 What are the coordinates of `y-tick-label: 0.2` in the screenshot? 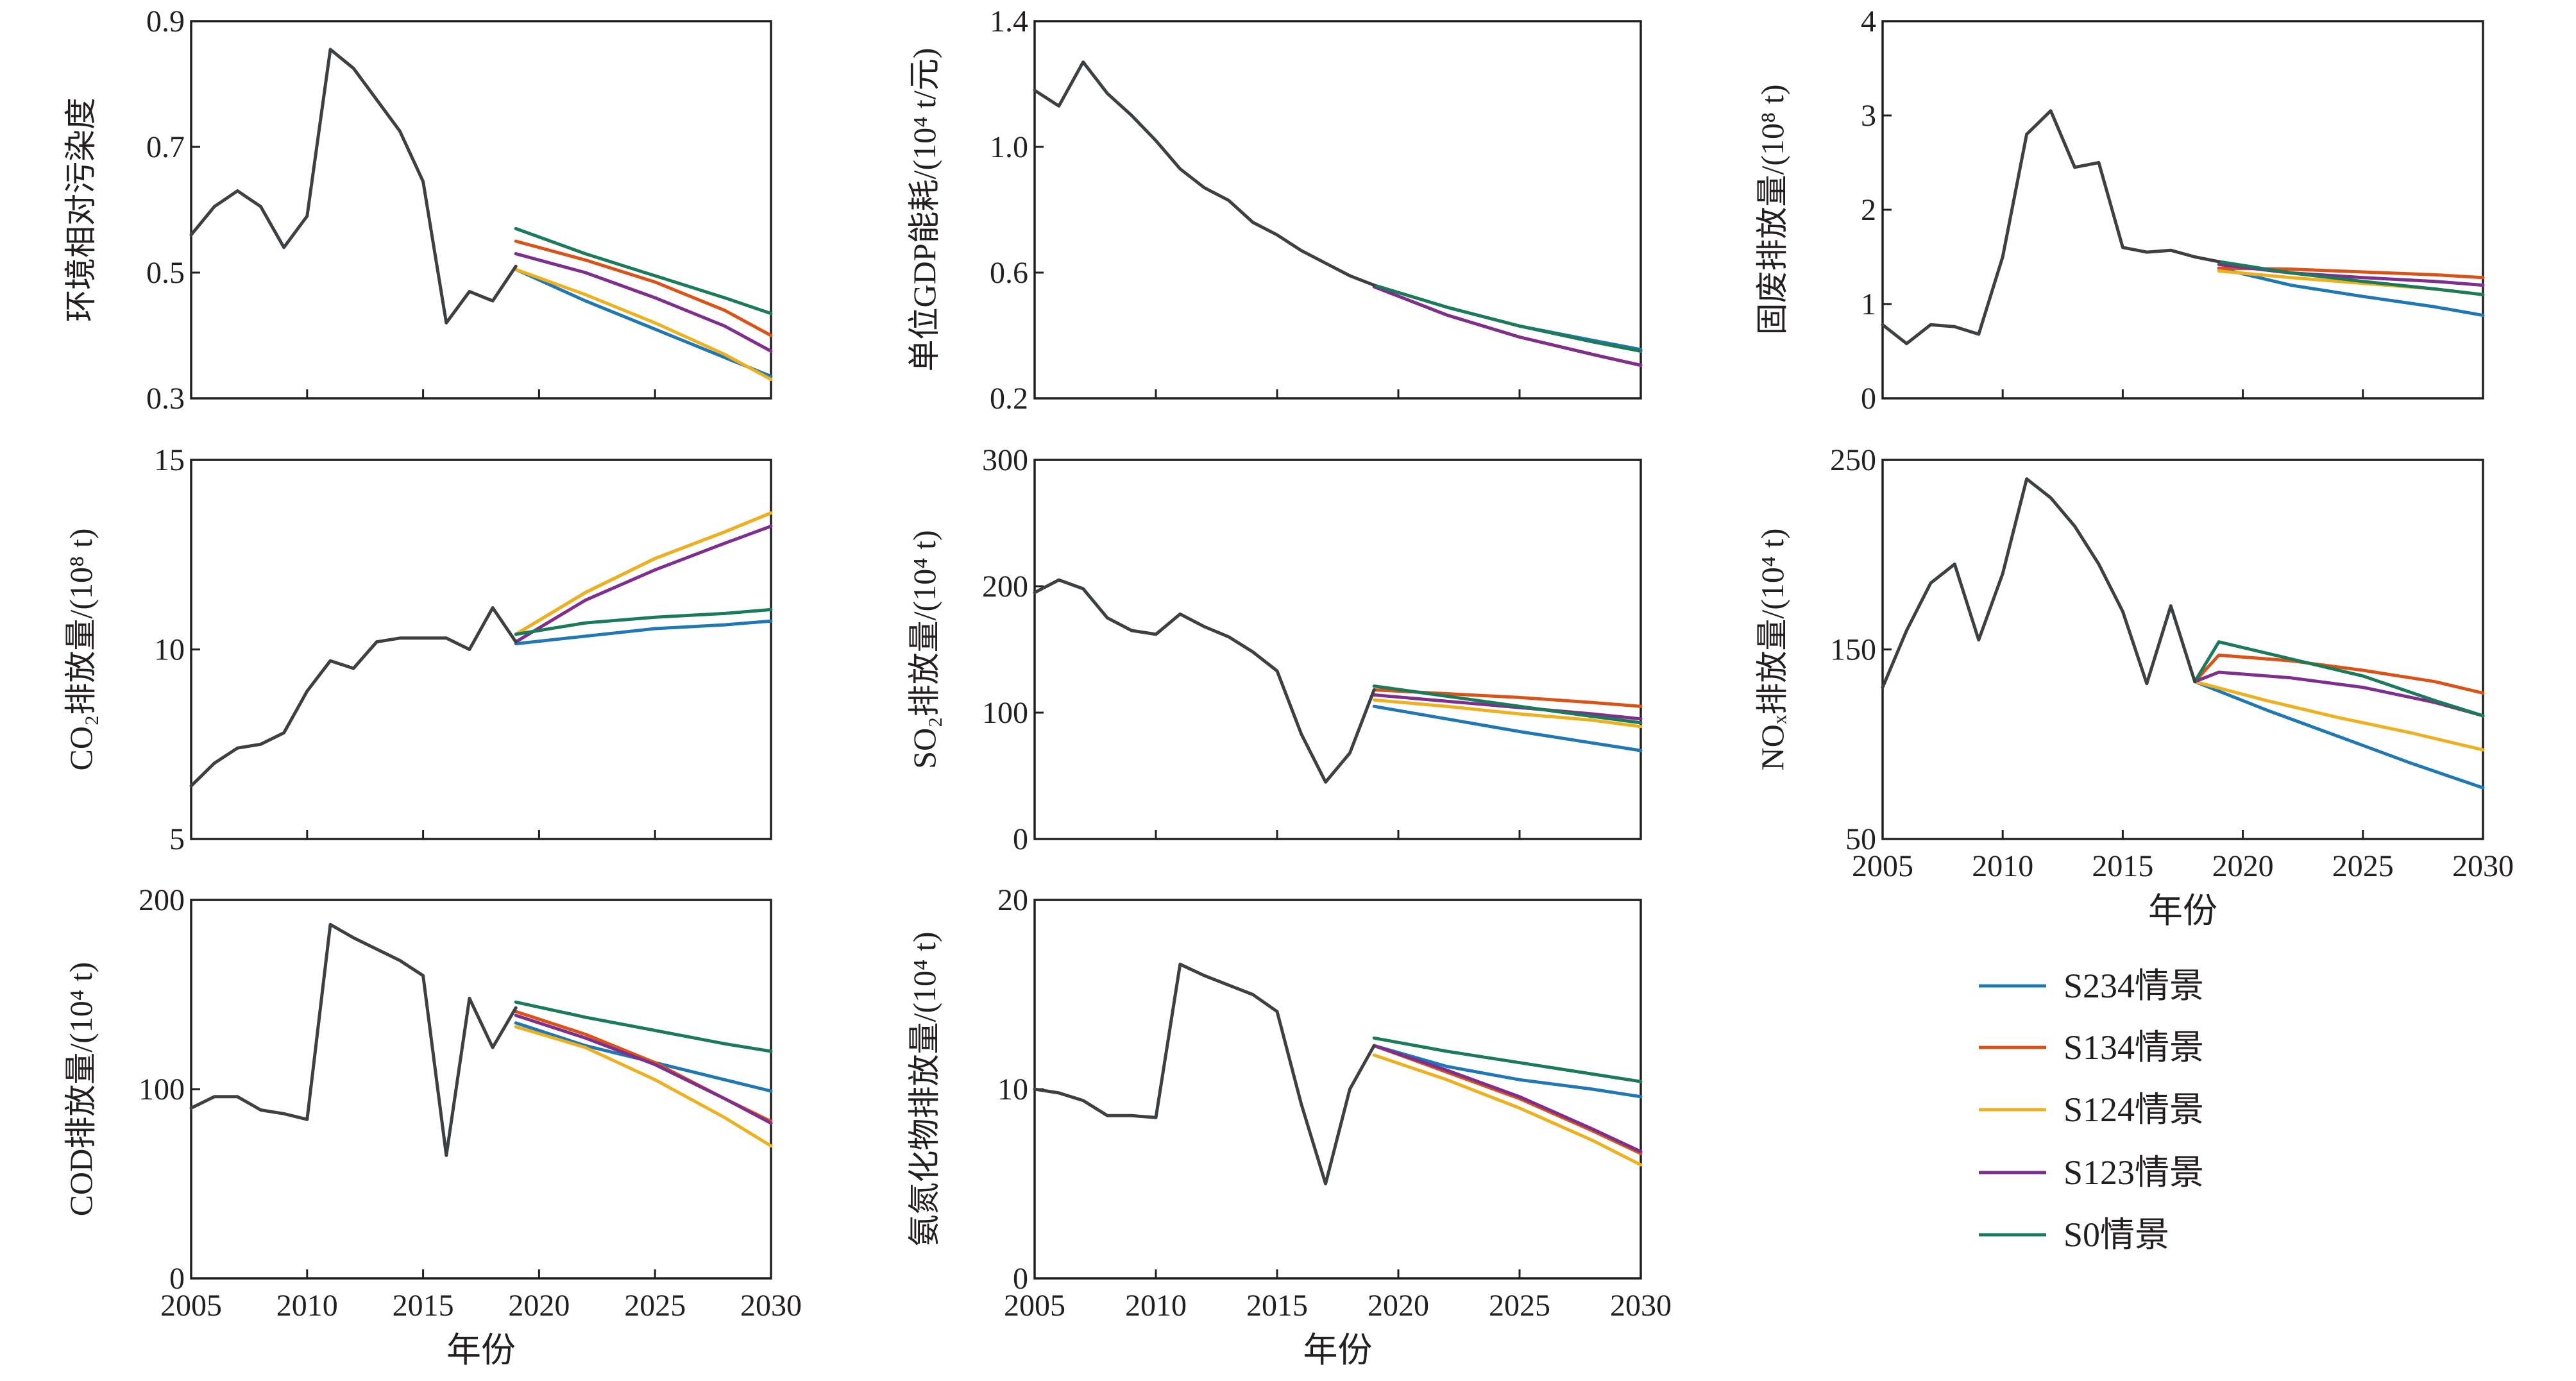 It's located at (1009, 399).